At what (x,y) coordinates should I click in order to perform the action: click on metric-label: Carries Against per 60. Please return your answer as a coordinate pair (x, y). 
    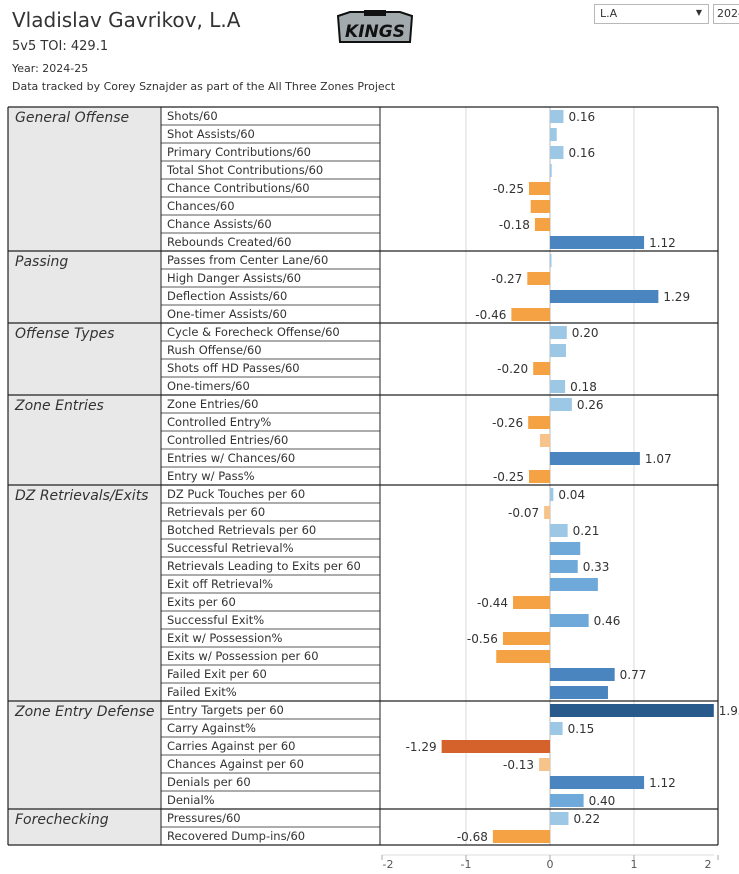
    Looking at the image, I should click on (231, 746).